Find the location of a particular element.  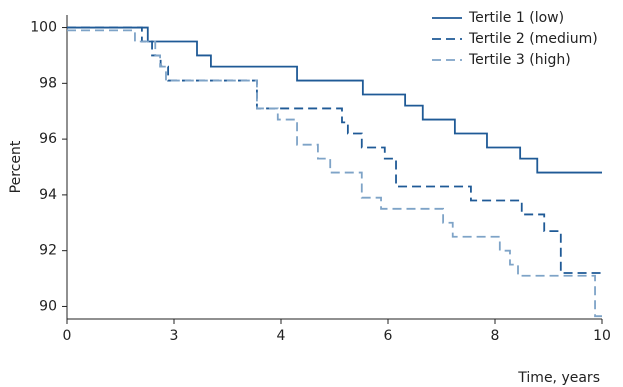

legend-label: Tertile 1 (low) is located at coordinates (516, 18).